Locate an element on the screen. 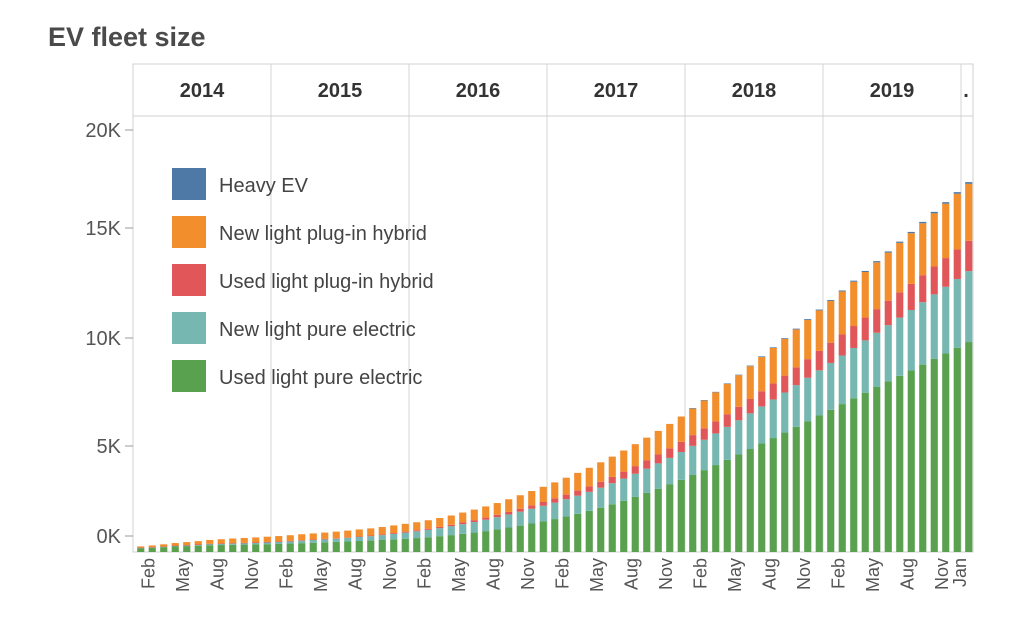  y-tick-label: 10K is located at coordinates (103, 339).